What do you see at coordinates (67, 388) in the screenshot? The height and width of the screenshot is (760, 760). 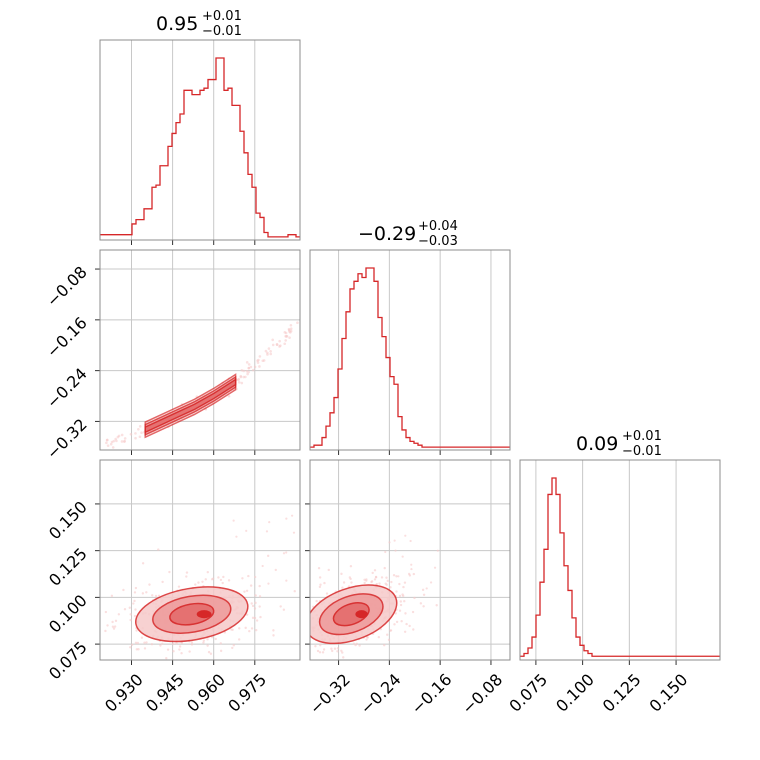 I see `y-tick-label: −0.24` at bounding box center [67, 388].